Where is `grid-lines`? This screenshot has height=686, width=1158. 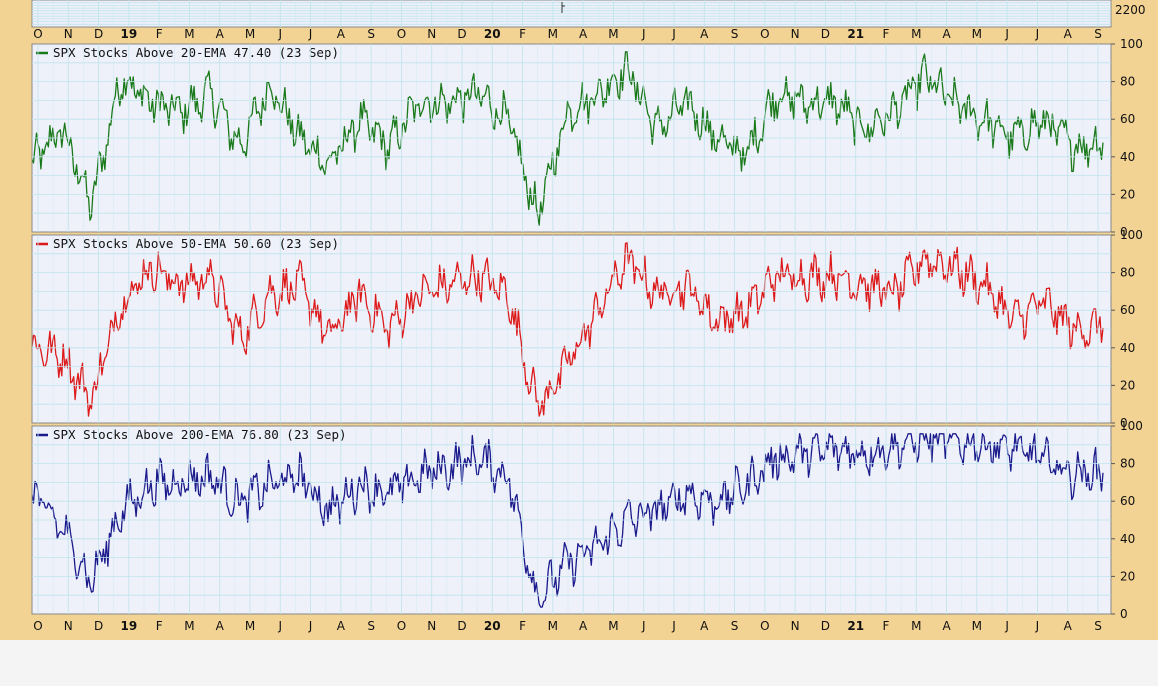
grid-lines is located at coordinates (571, 13).